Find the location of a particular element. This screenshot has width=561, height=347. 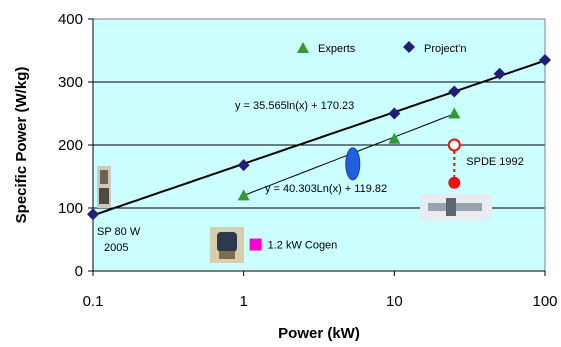

blue-ellipse is located at coordinates (353, 164).